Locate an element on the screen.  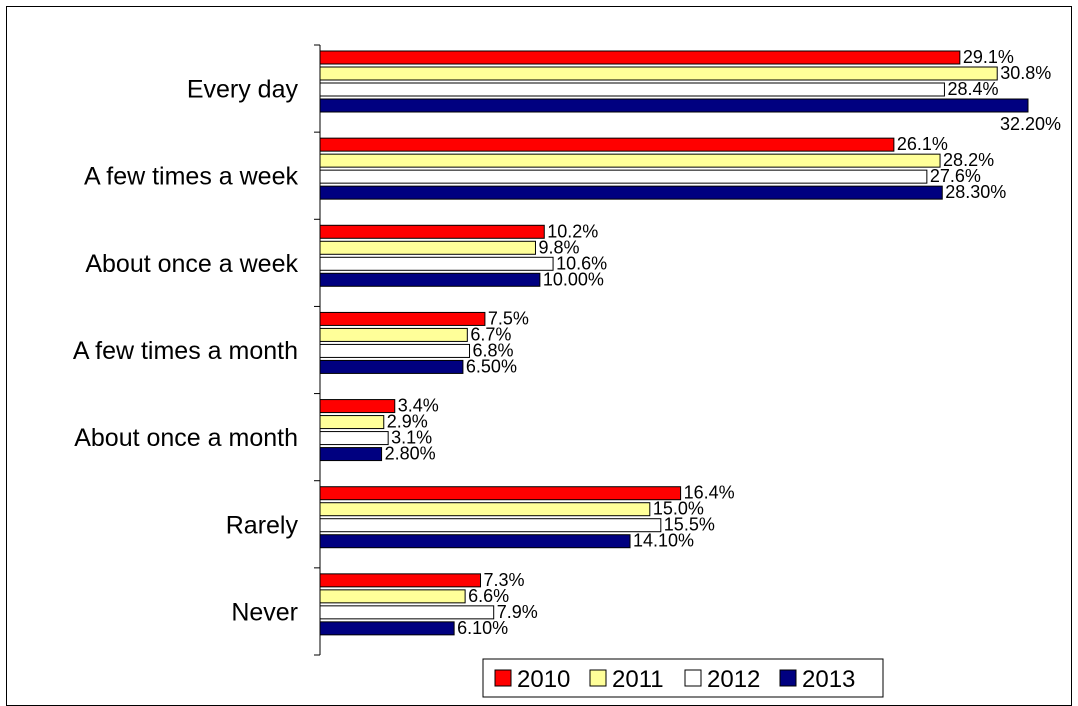
category-label: A few times a week is located at coordinates (191, 177).